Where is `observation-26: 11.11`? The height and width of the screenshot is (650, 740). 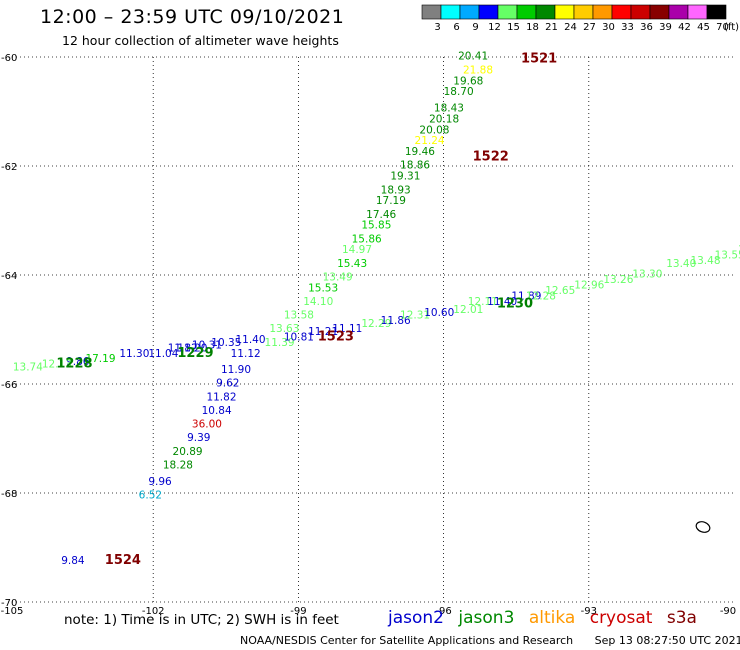
observation-26: 11.11 is located at coordinates (347, 329).